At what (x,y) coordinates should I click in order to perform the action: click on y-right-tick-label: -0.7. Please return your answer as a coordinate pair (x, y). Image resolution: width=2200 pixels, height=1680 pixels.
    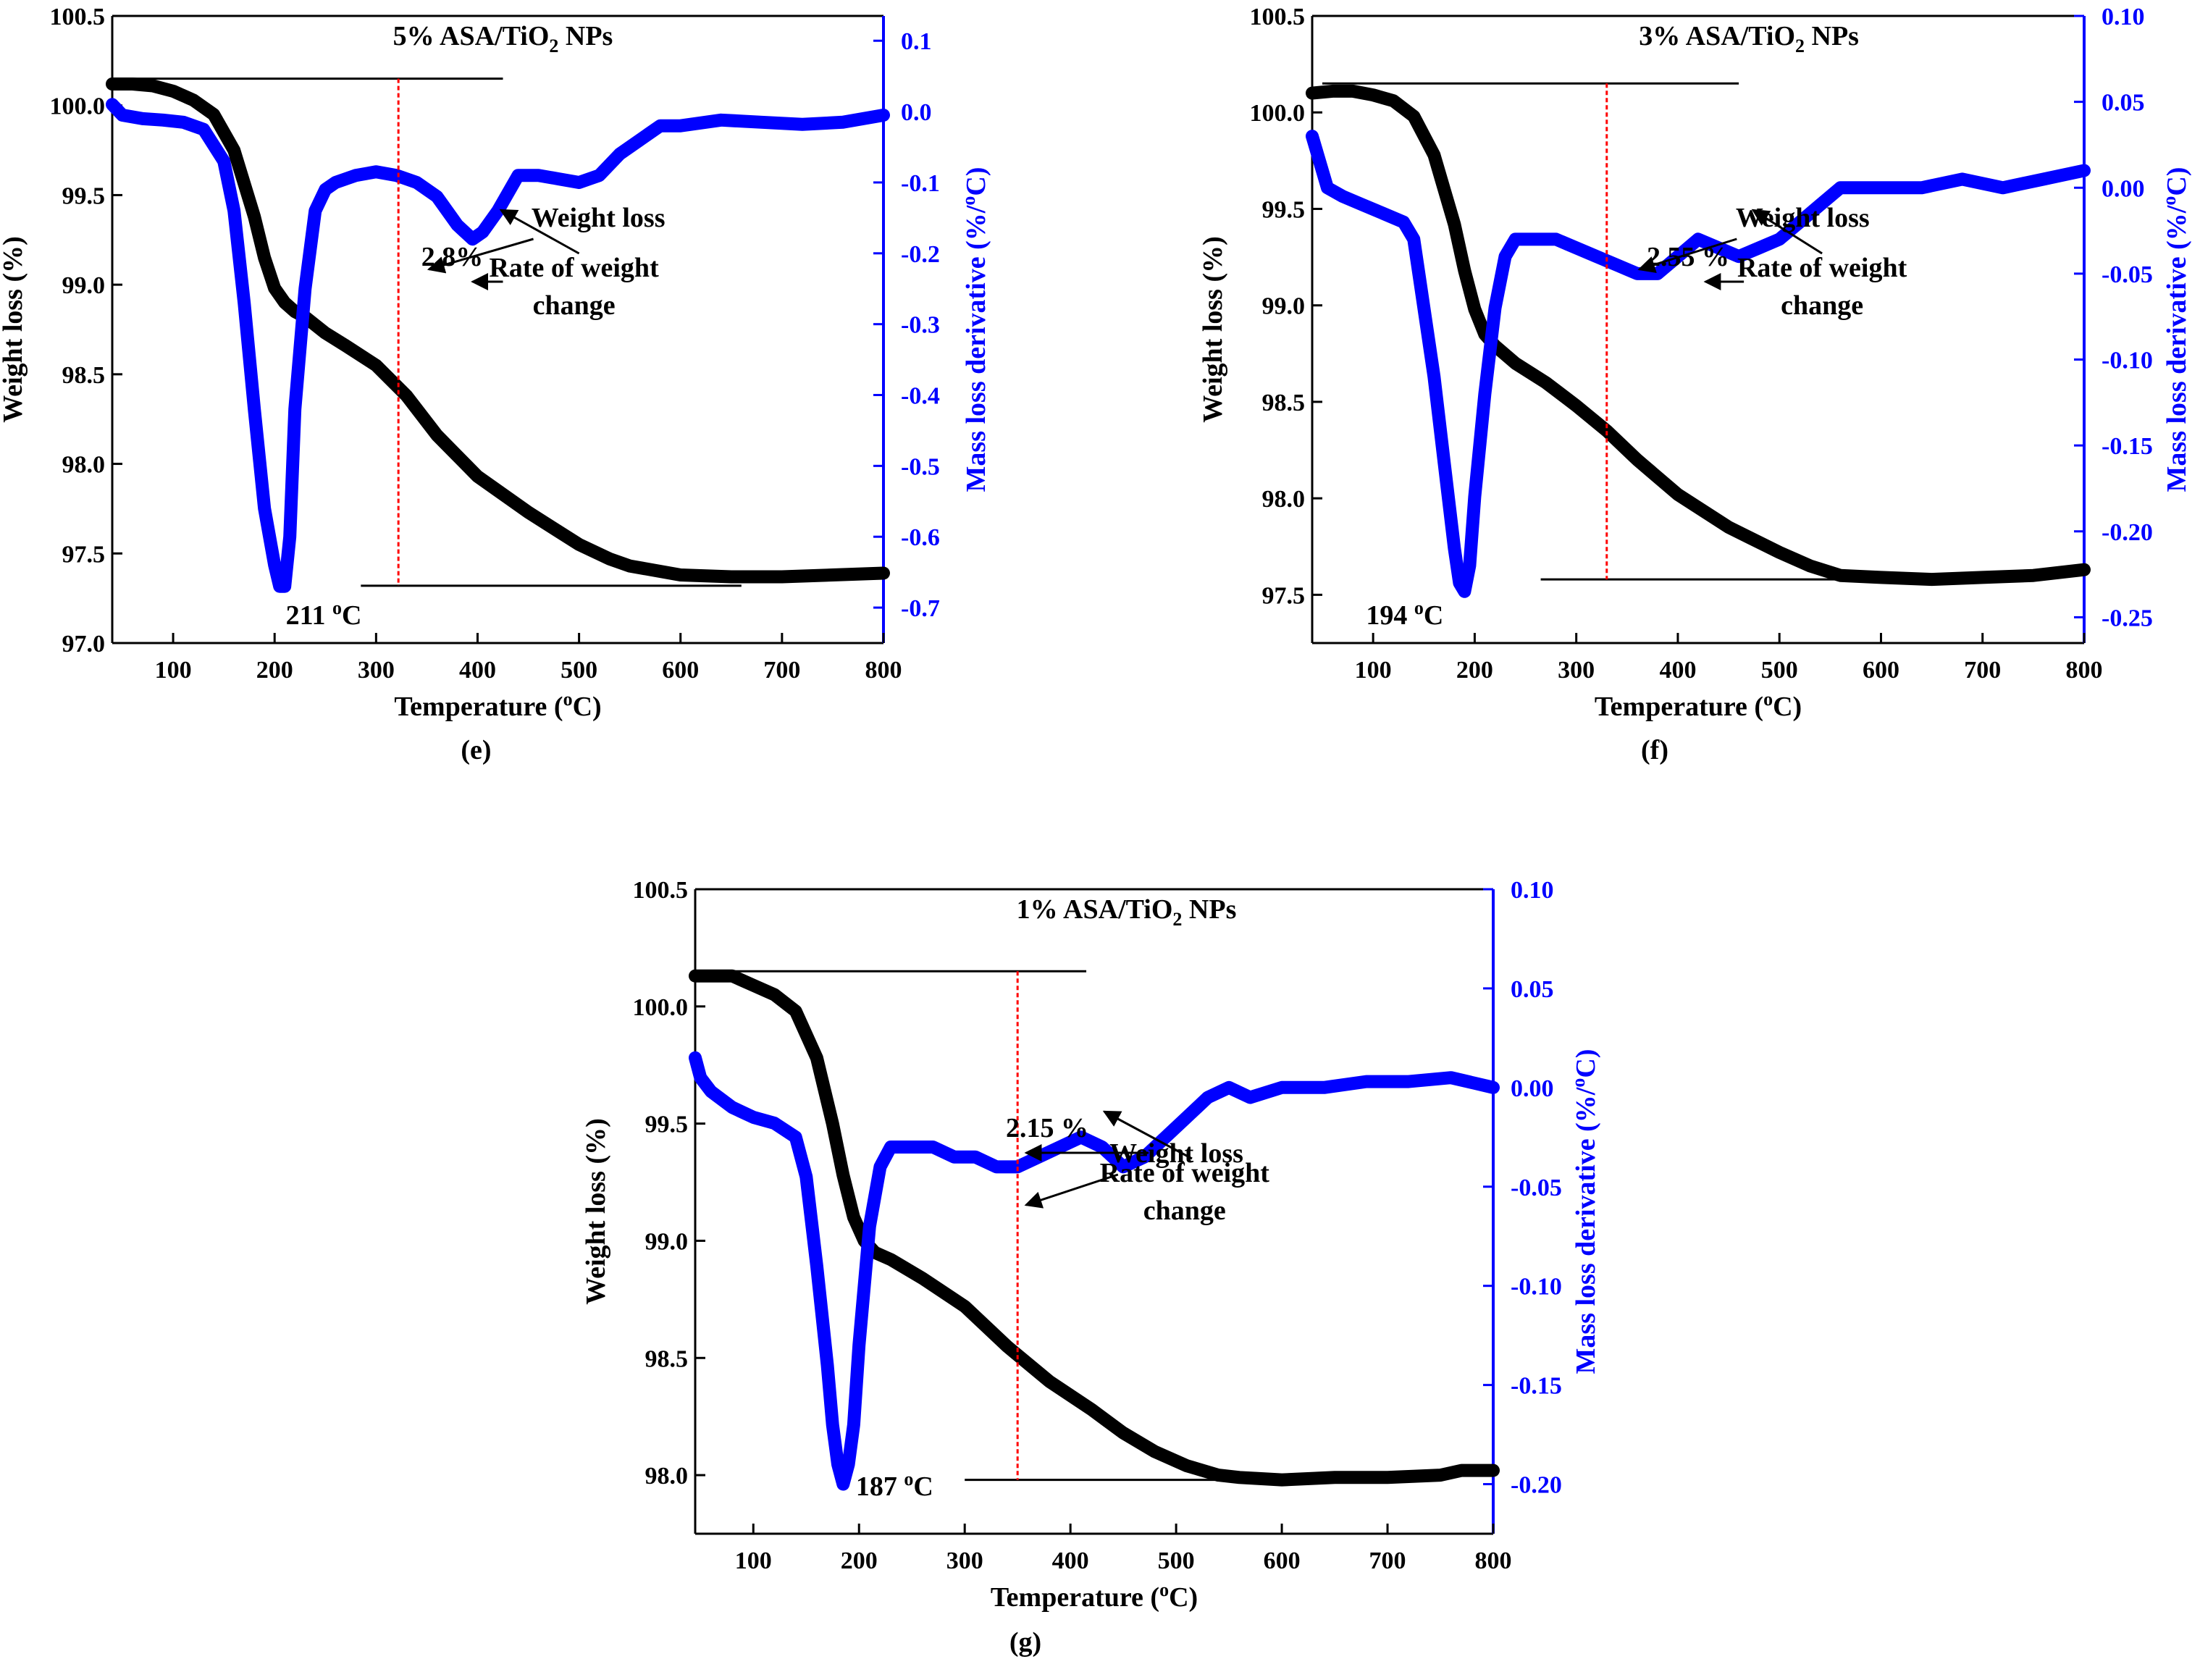
    Looking at the image, I should click on (920, 608).